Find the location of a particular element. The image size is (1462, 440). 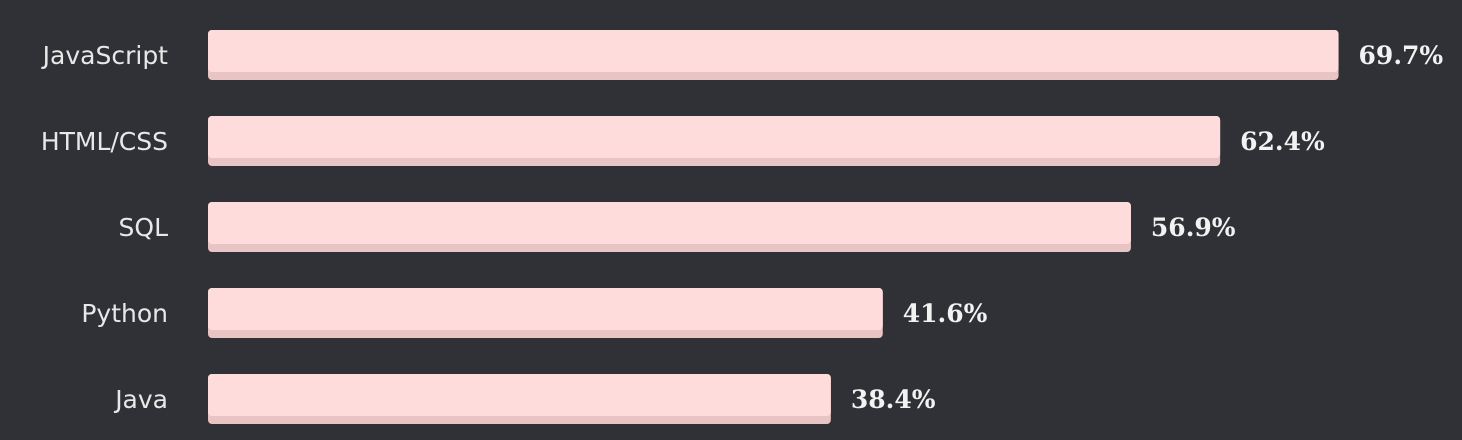

category-label: SQL is located at coordinates (144, 227).